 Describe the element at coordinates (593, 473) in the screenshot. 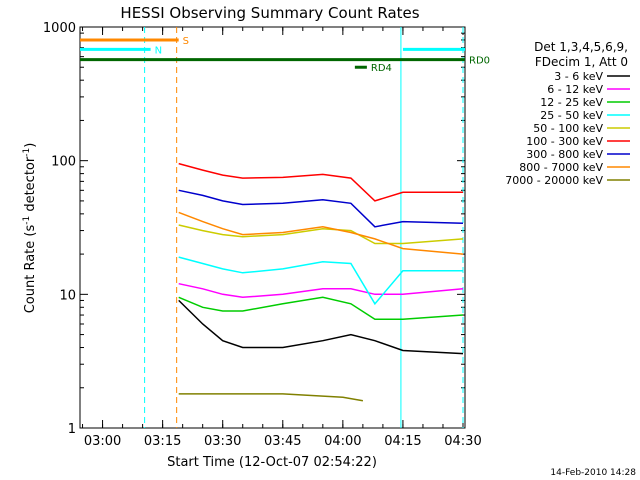

I see `footer-timestamp: 14-Feb-2010 14:28` at that location.